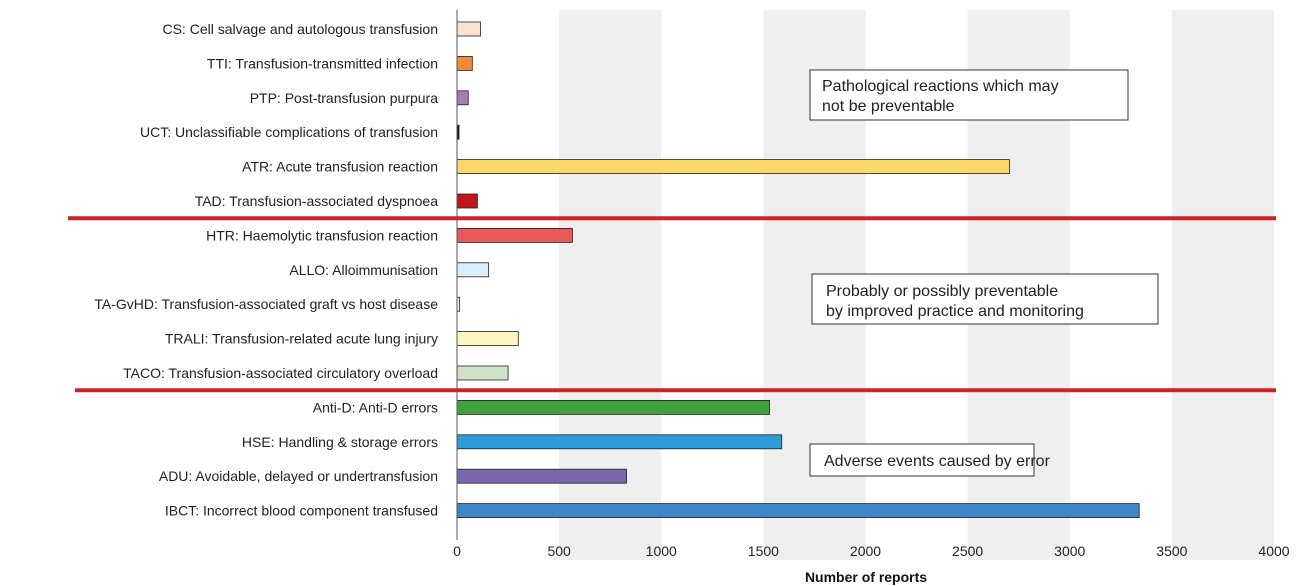 This screenshot has height=586, width=1296. What do you see at coordinates (1171, 551) in the screenshot?
I see `x-tick-label: 3500` at bounding box center [1171, 551].